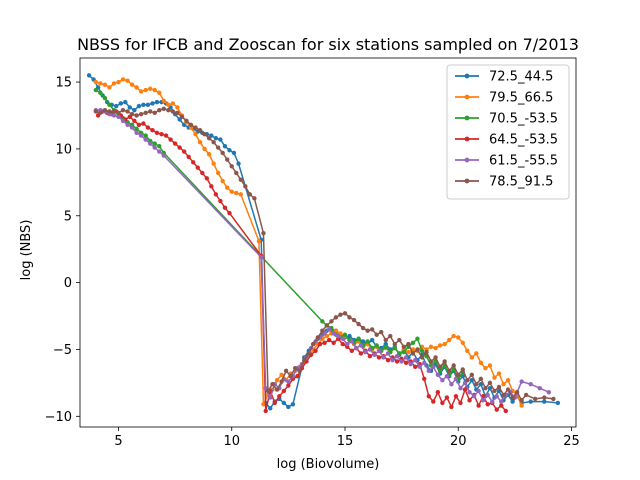 The height and width of the screenshot is (480, 640). I want to click on legend-marker, so click(467, 118).